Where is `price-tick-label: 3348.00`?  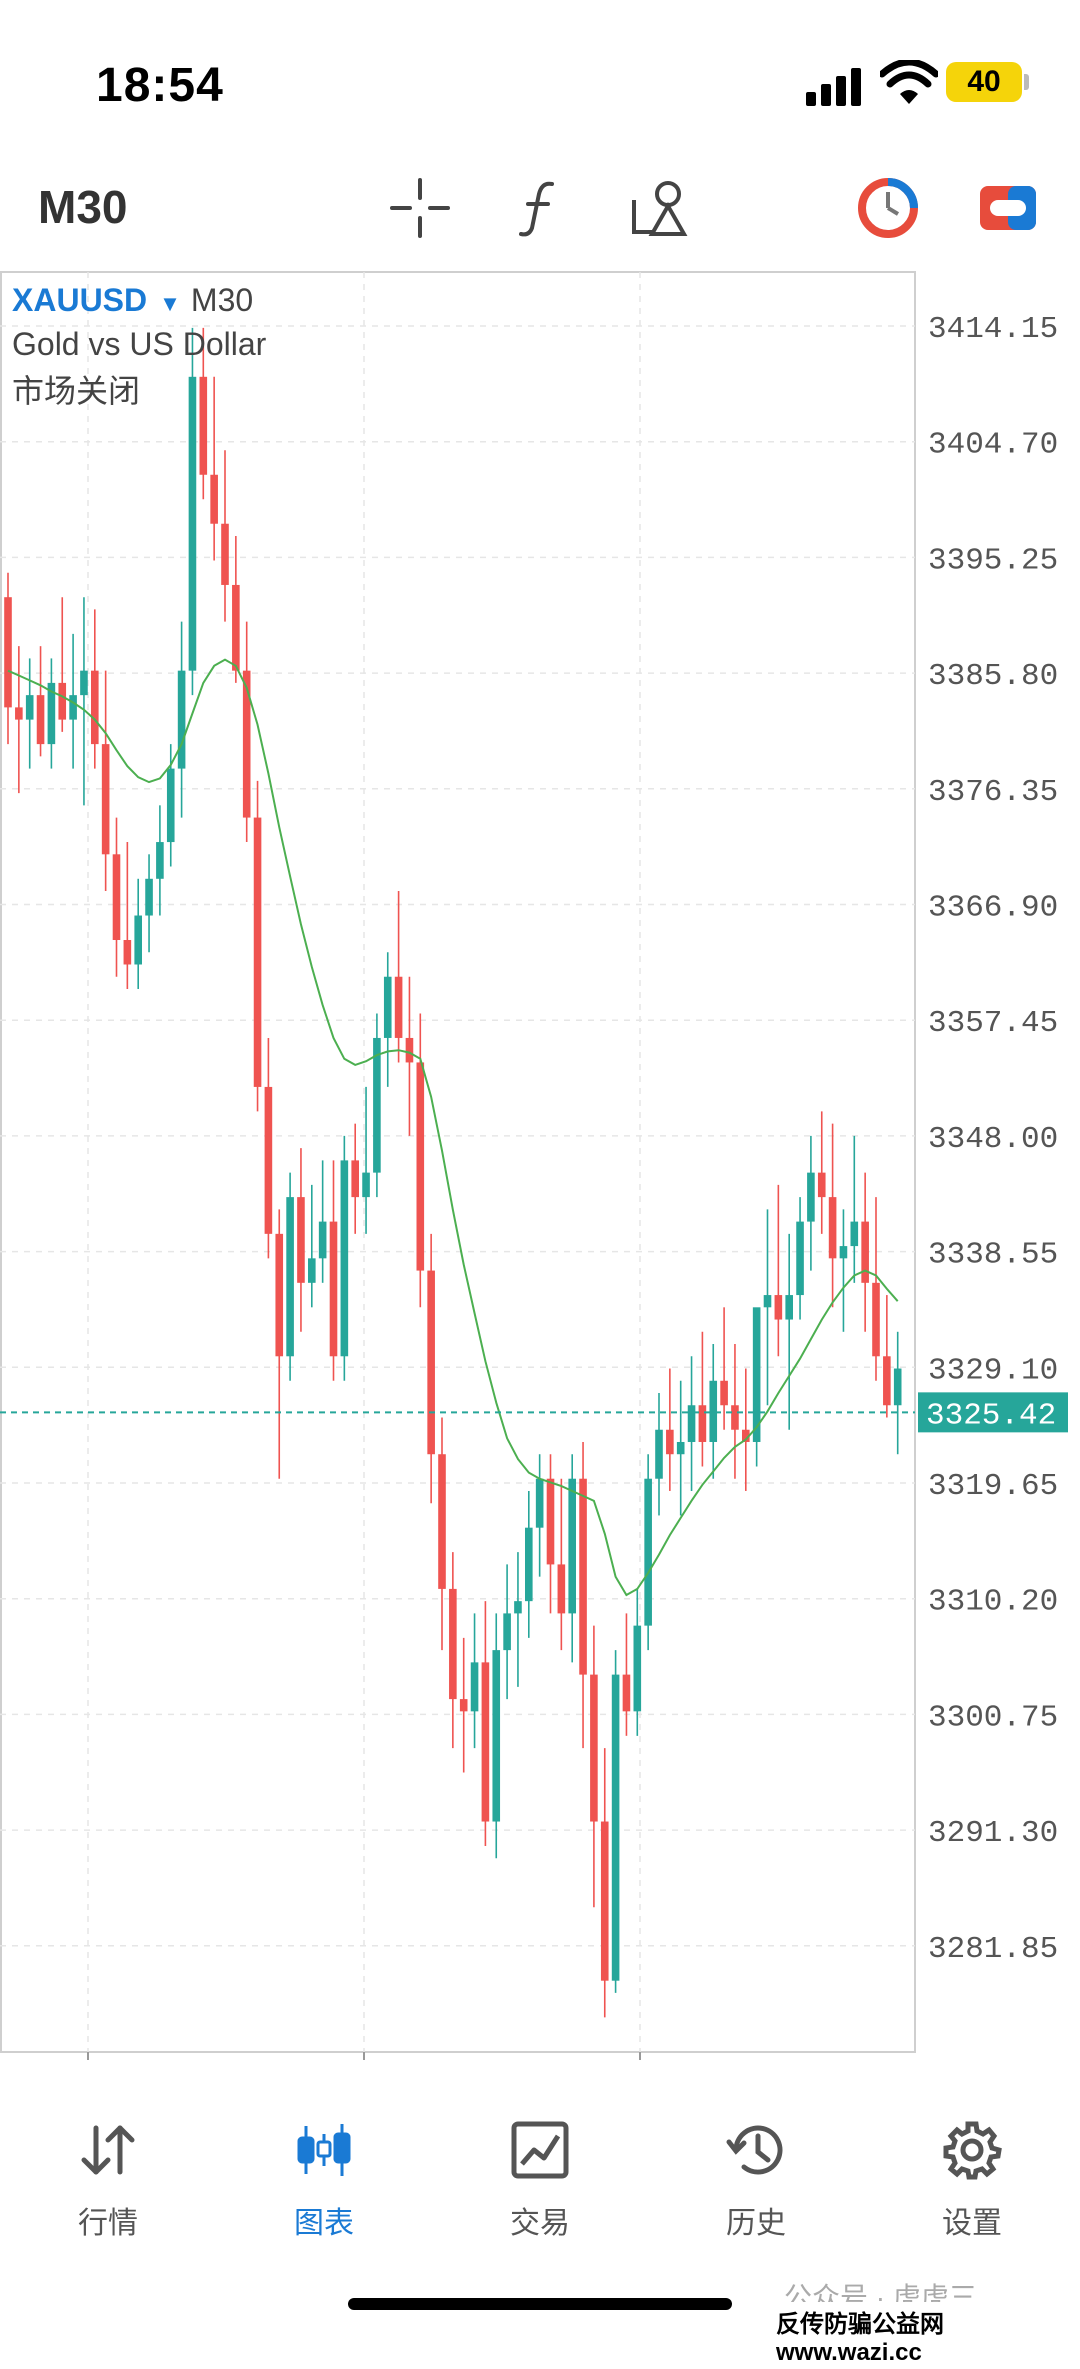
price-tick-label: 3348.00 is located at coordinates (993, 1139).